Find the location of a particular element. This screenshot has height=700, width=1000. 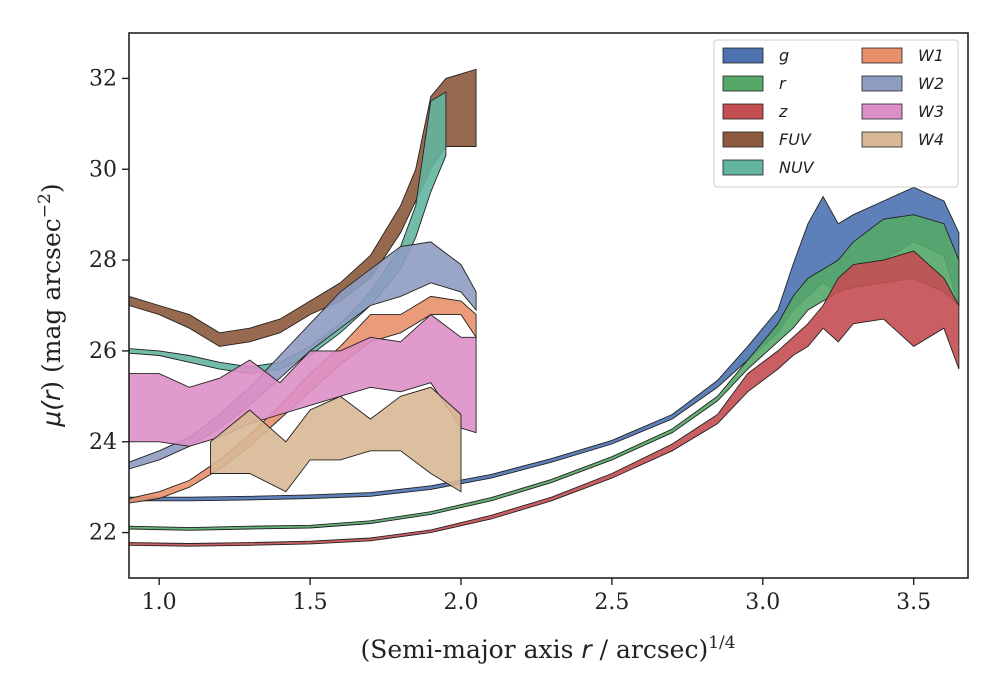

x-axis-label-var: r is located at coordinates (587, 649).